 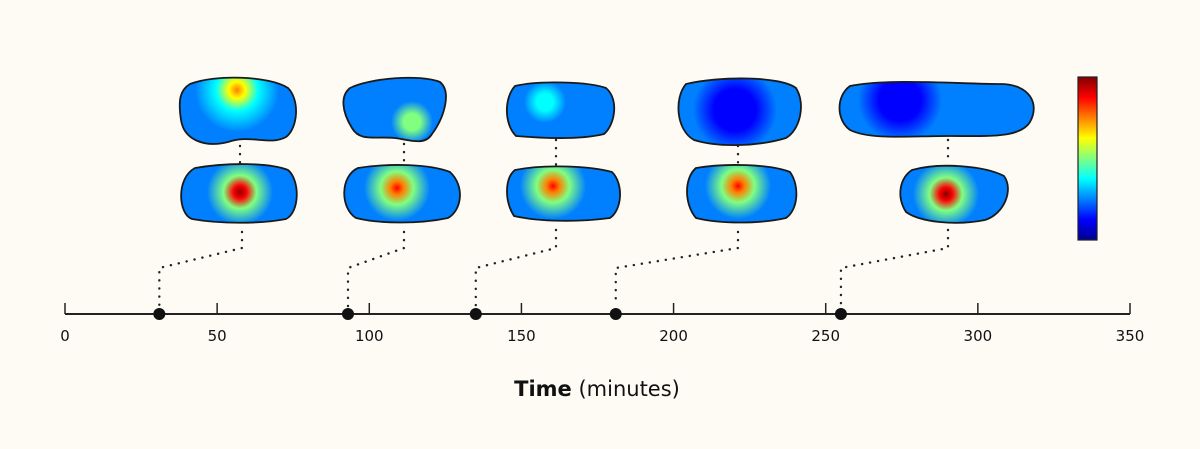 I want to click on cell-4-bottom-image, so click(x=742, y=194).